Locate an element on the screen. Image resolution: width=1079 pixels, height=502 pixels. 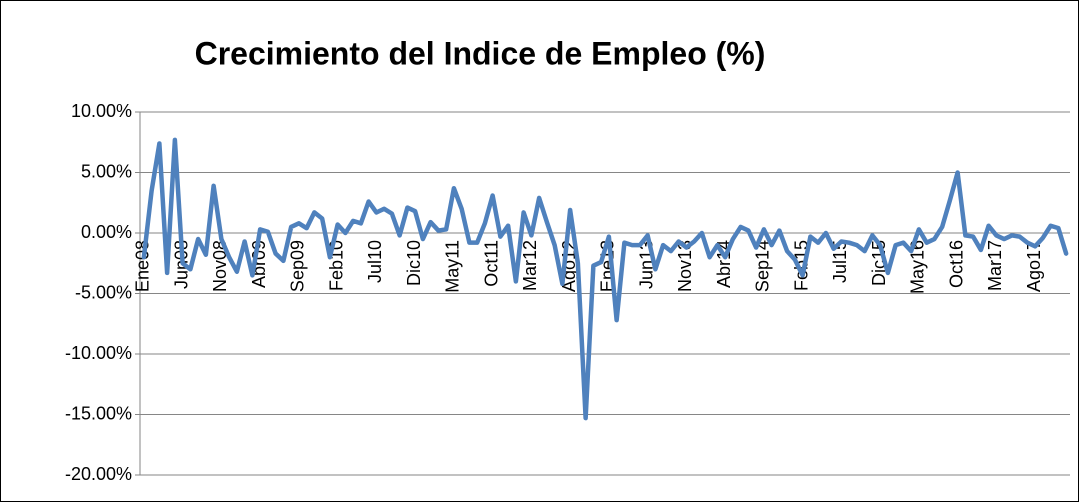
x-tick-label: Sep14 is located at coordinates (763, 266).